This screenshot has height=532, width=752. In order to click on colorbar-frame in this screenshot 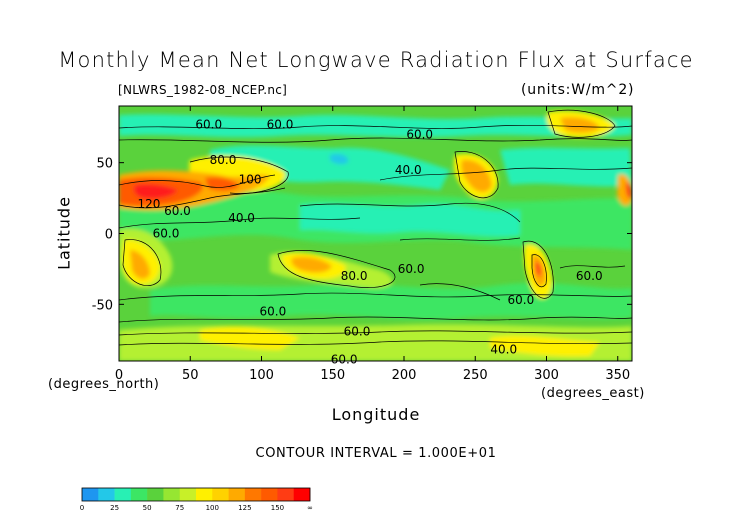, I will do `click(196, 494)`.